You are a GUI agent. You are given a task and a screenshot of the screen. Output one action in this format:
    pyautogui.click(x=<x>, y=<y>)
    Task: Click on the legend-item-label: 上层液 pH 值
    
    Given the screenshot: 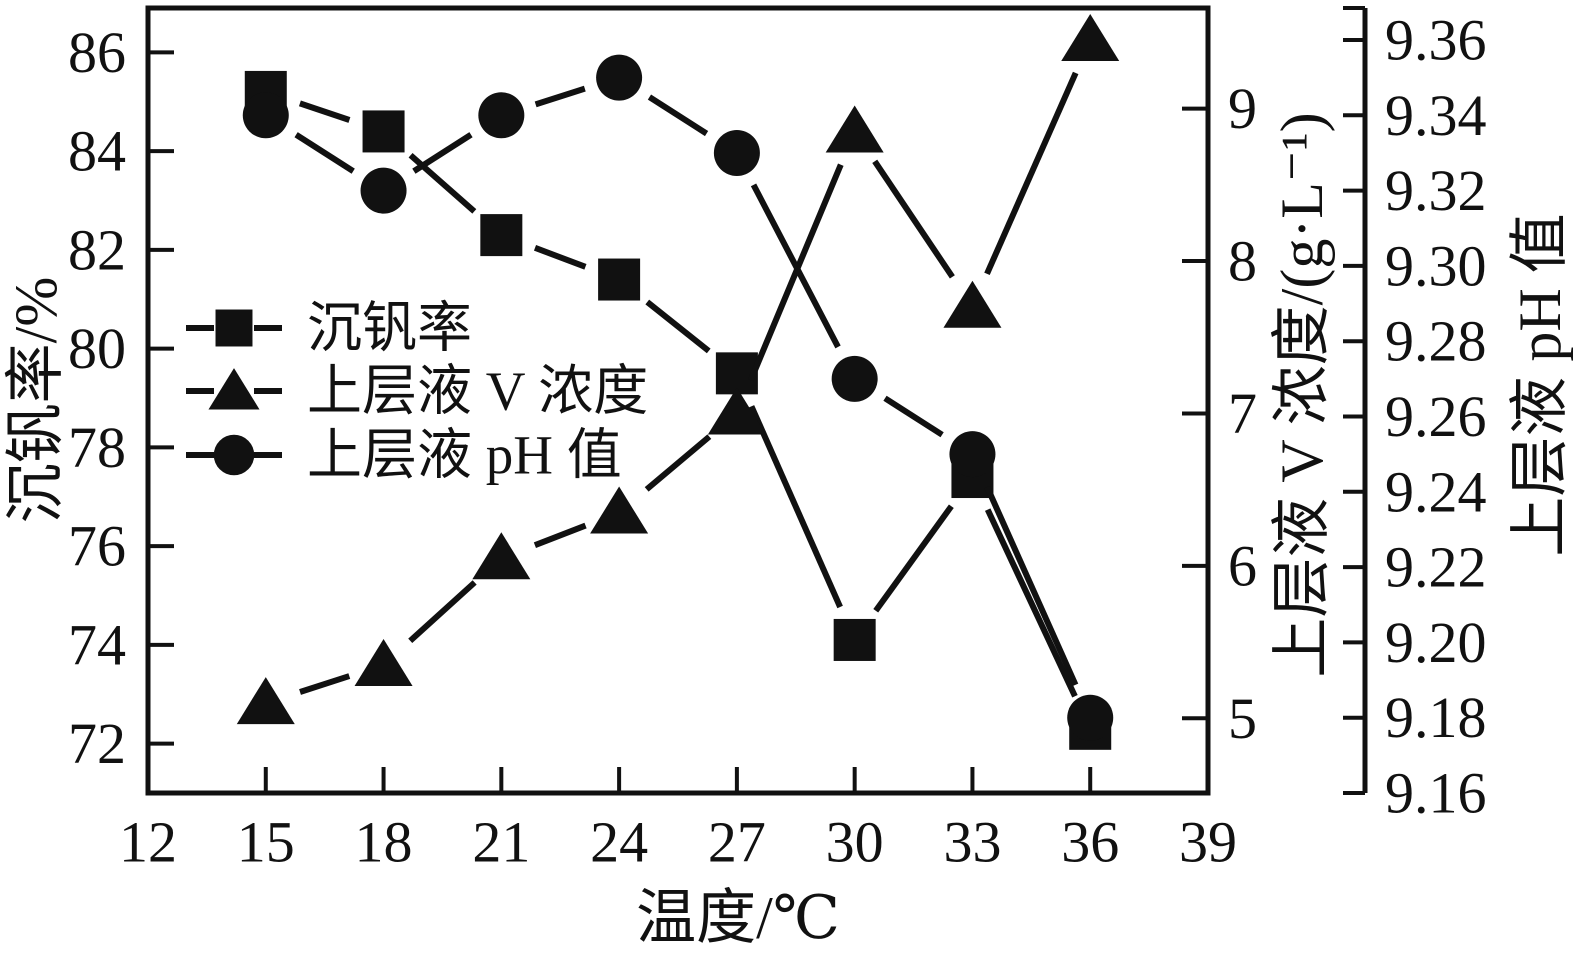 What is the action you would take?
    pyautogui.click(x=464, y=455)
    